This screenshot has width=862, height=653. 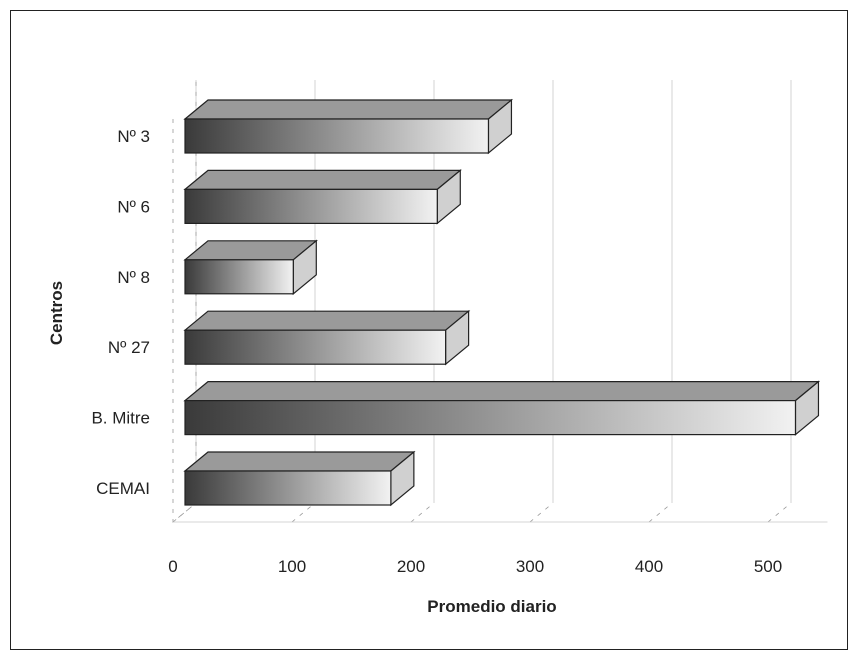 I want to click on y-tick-label: Nº 27, so click(x=129, y=347).